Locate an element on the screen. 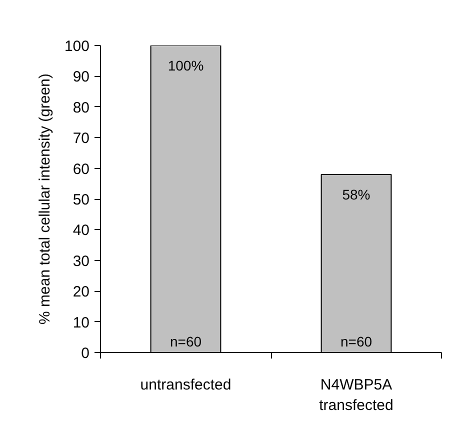  x-tick-label: N4WBP5A transfected is located at coordinates (356, 395).